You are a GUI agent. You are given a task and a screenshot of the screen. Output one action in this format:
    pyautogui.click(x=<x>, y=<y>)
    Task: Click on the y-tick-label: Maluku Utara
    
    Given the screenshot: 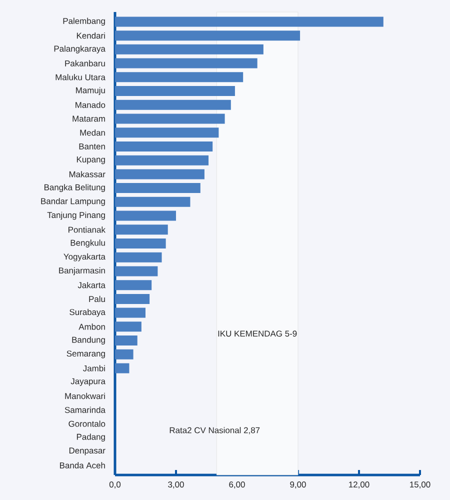 What is the action you would take?
    pyautogui.click(x=81, y=77)
    